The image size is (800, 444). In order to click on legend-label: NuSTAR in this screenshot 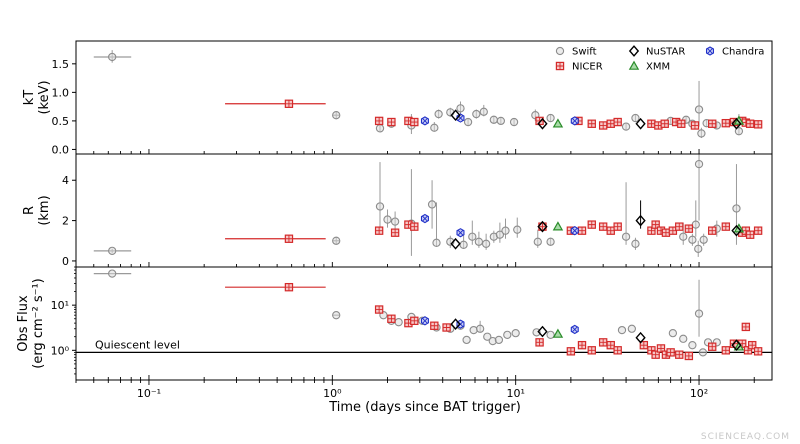, I will do `click(665, 52)`.